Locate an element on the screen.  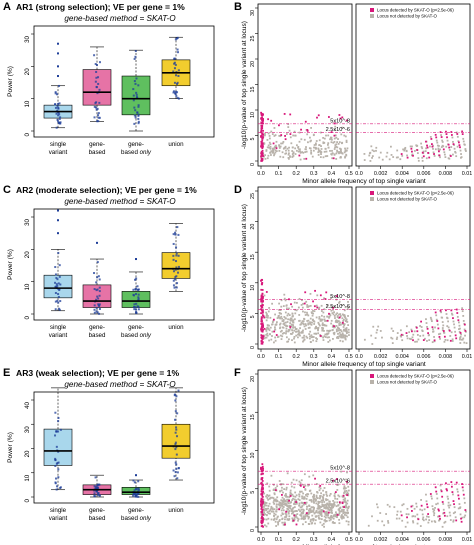
scatter-frame-right is located at coordinates (413, 268).